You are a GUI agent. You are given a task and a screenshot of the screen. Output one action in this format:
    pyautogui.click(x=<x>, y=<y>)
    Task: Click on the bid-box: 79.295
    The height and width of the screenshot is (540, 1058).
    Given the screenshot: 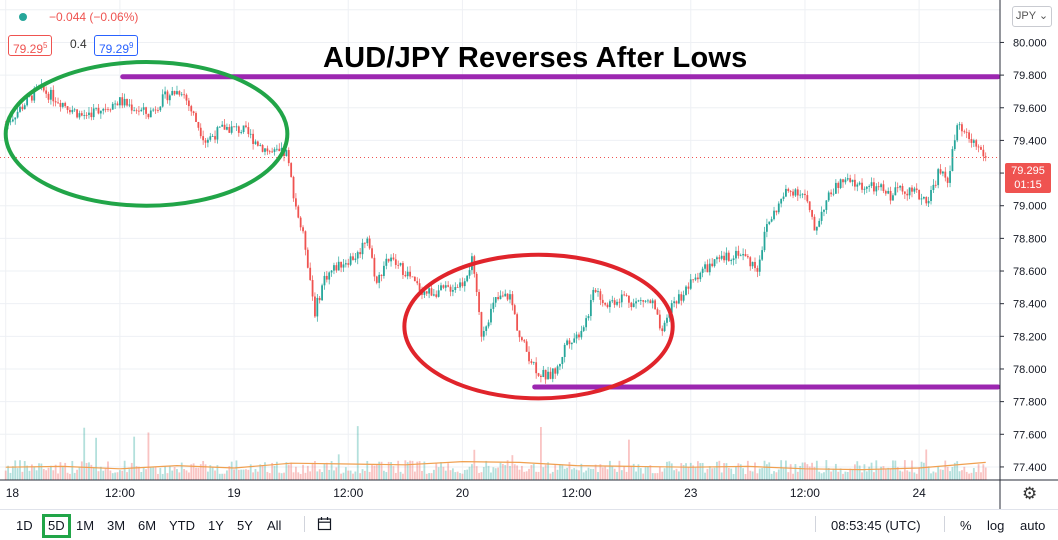 What is the action you would take?
    pyautogui.click(x=30, y=45)
    